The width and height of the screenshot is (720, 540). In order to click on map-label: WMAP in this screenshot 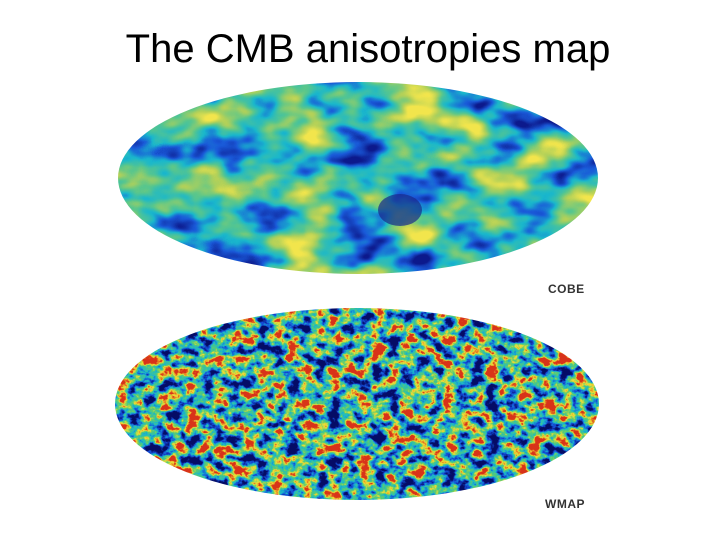, I will do `click(565, 504)`.